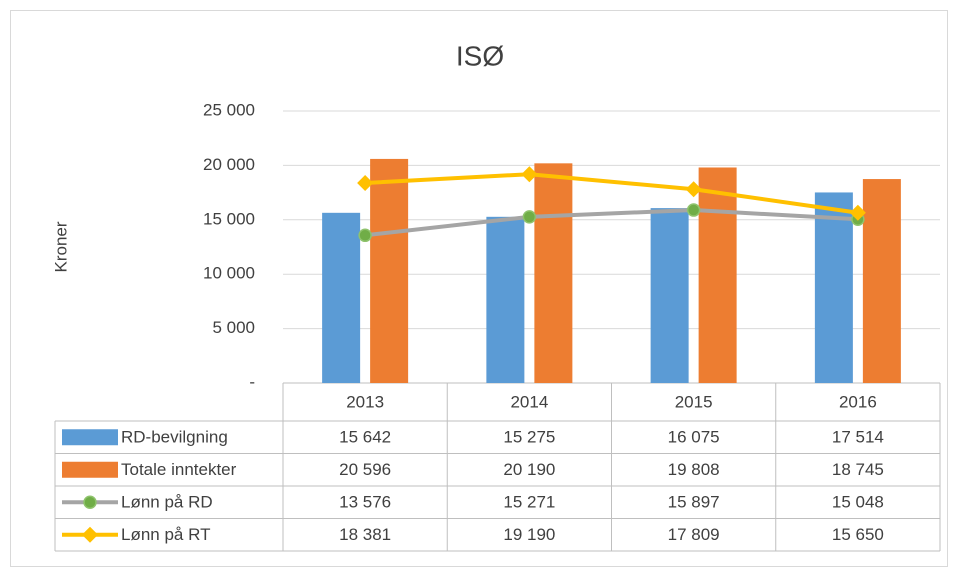 The image size is (958, 582). Describe the element at coordinates (165, 534) in the screenshot. I see `legend-label: Lønn på RT` at that location.